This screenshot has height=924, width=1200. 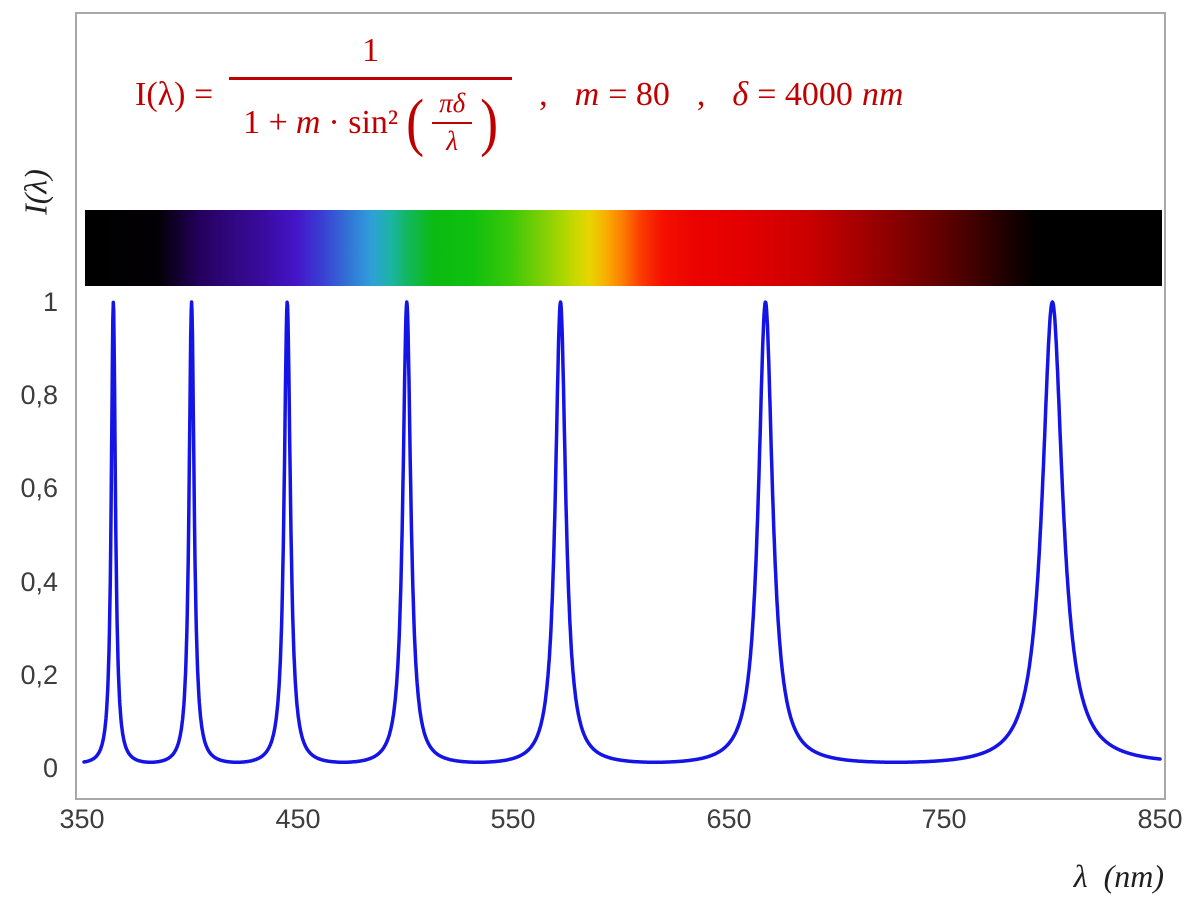 I want to click on delta-value: = 4000, so click(x=805, y=94).